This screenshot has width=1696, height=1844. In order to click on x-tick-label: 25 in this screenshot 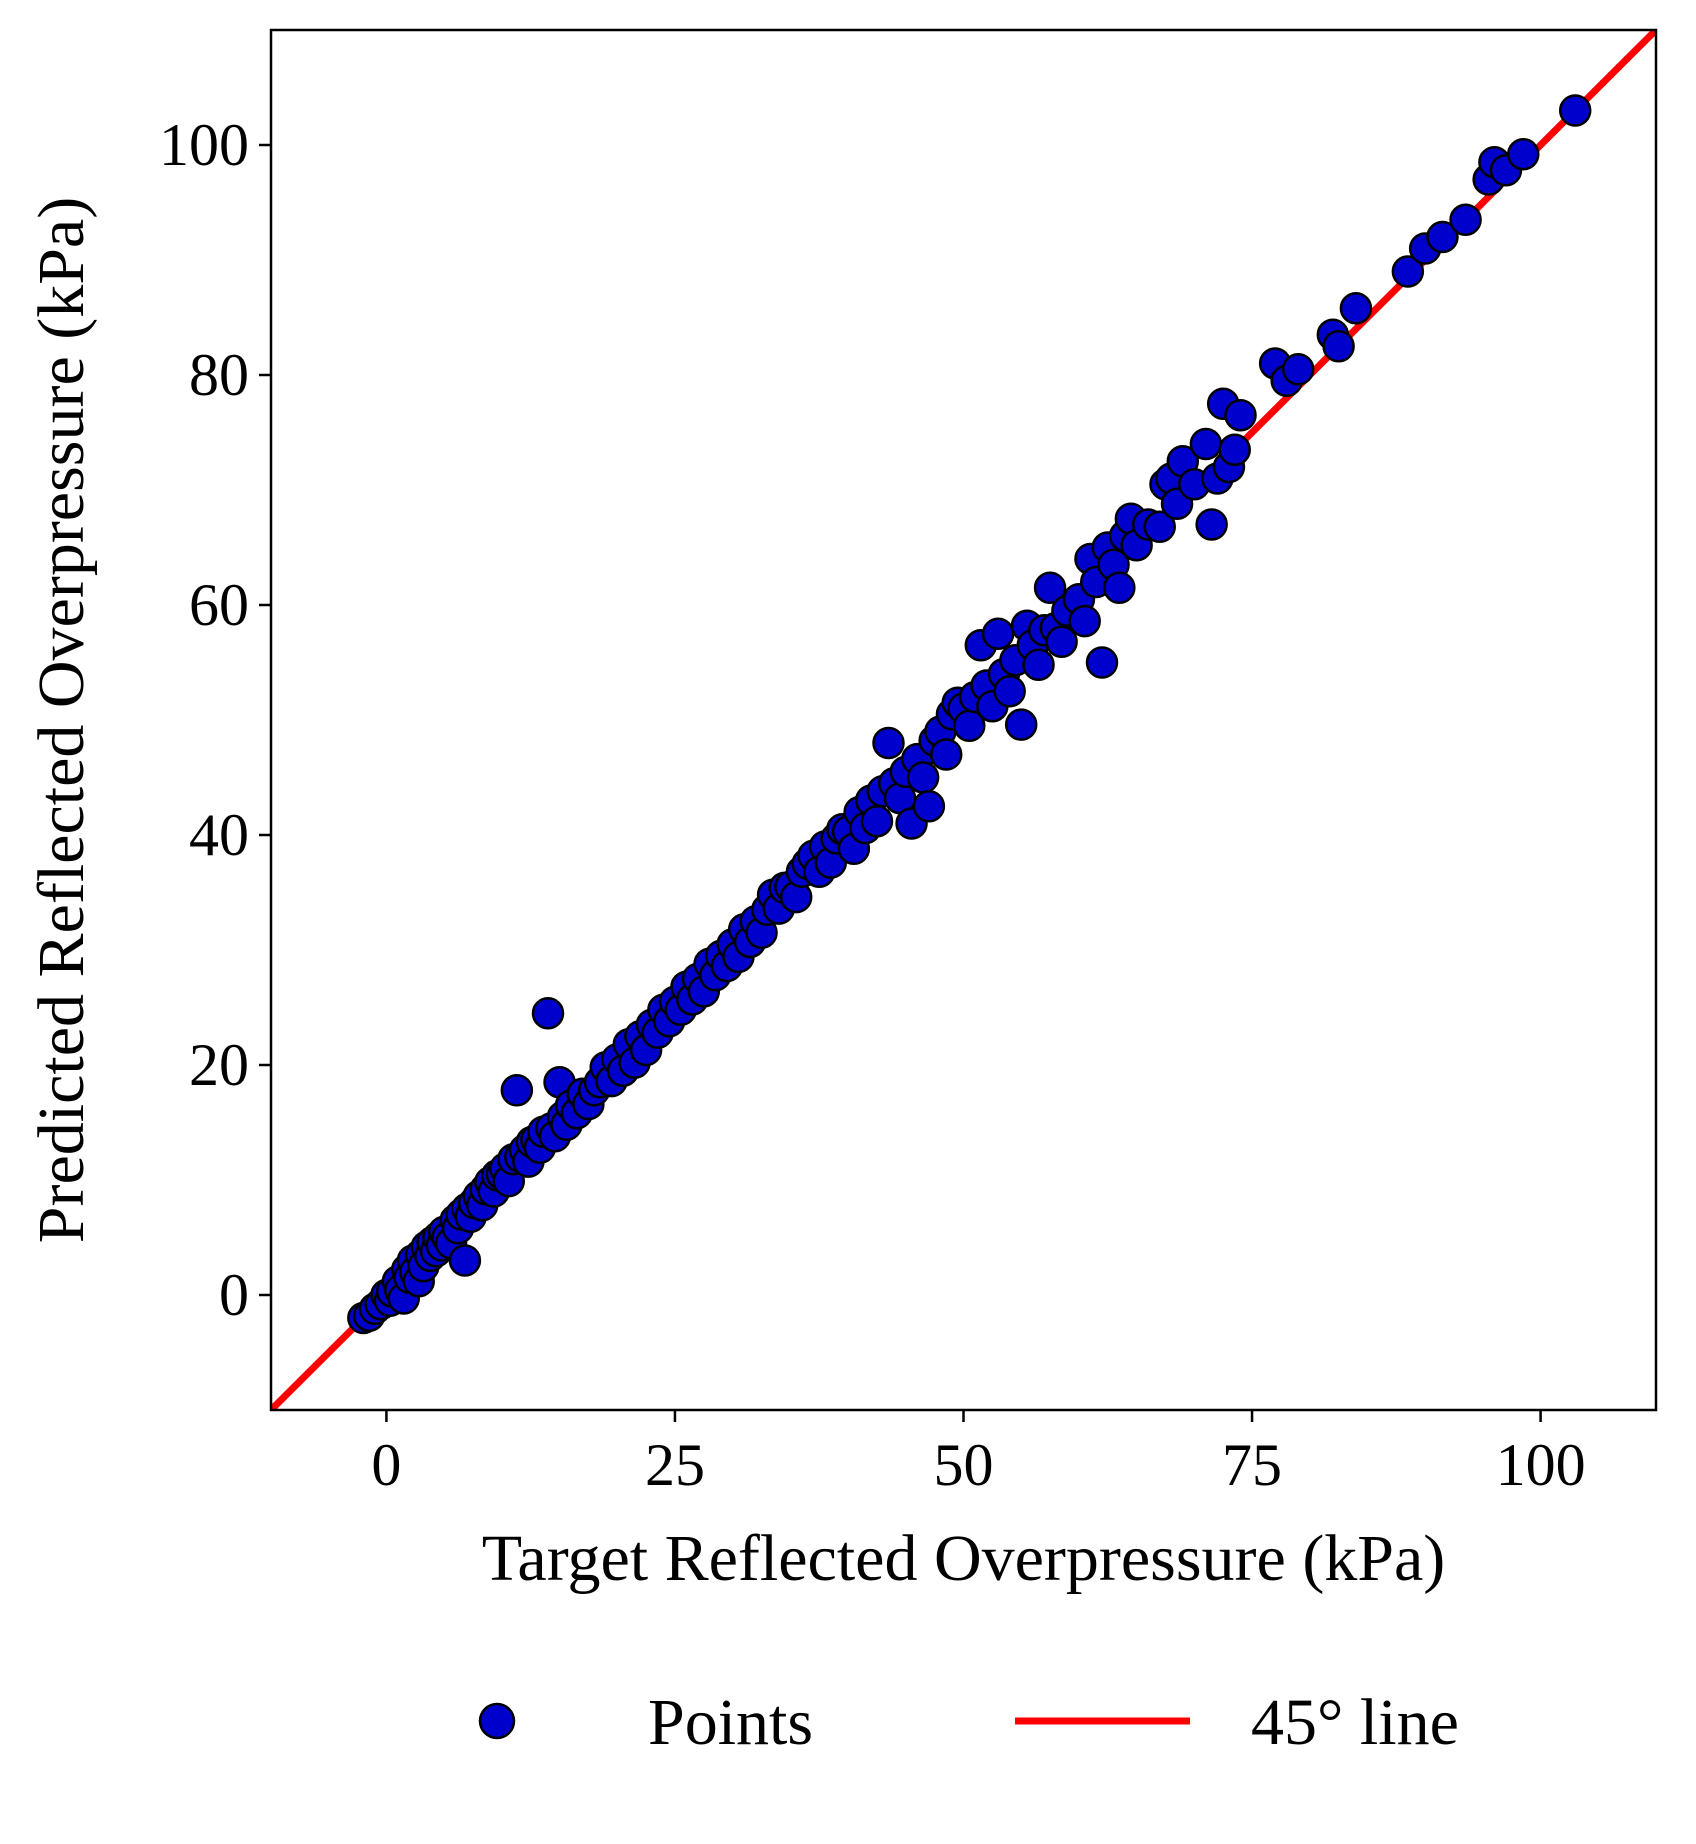, I will do `click(675, 1465)`.